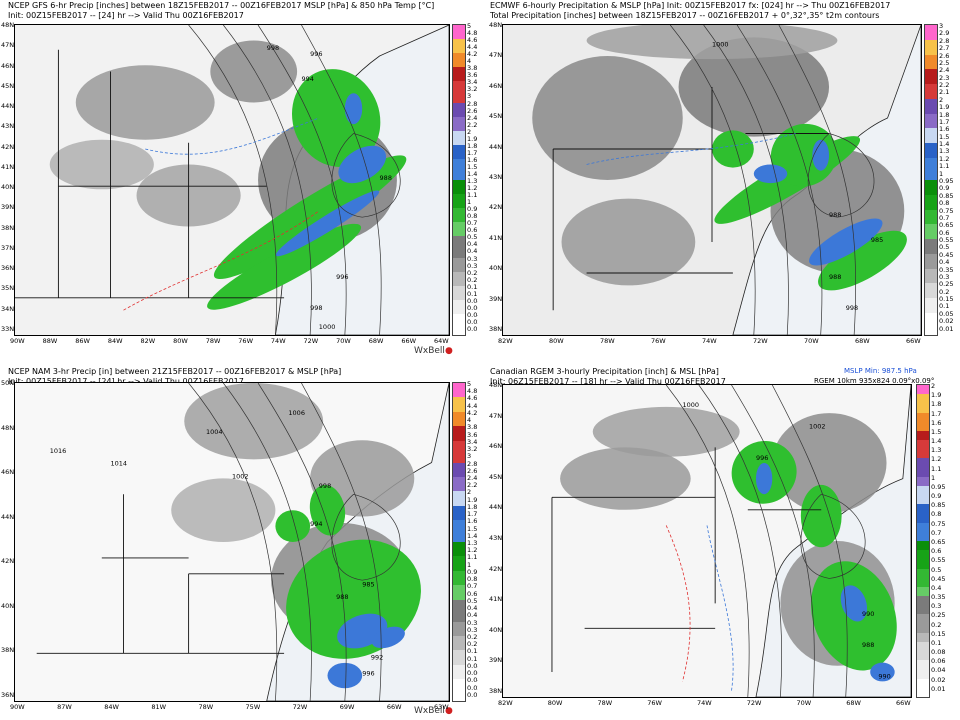 The height and width of the screenshot is (720, 960). What do you see at coordinates (944, 247) in the screenshot?
I see `colorbar-tick-label: 0.5` at bounding box center [944, 247].